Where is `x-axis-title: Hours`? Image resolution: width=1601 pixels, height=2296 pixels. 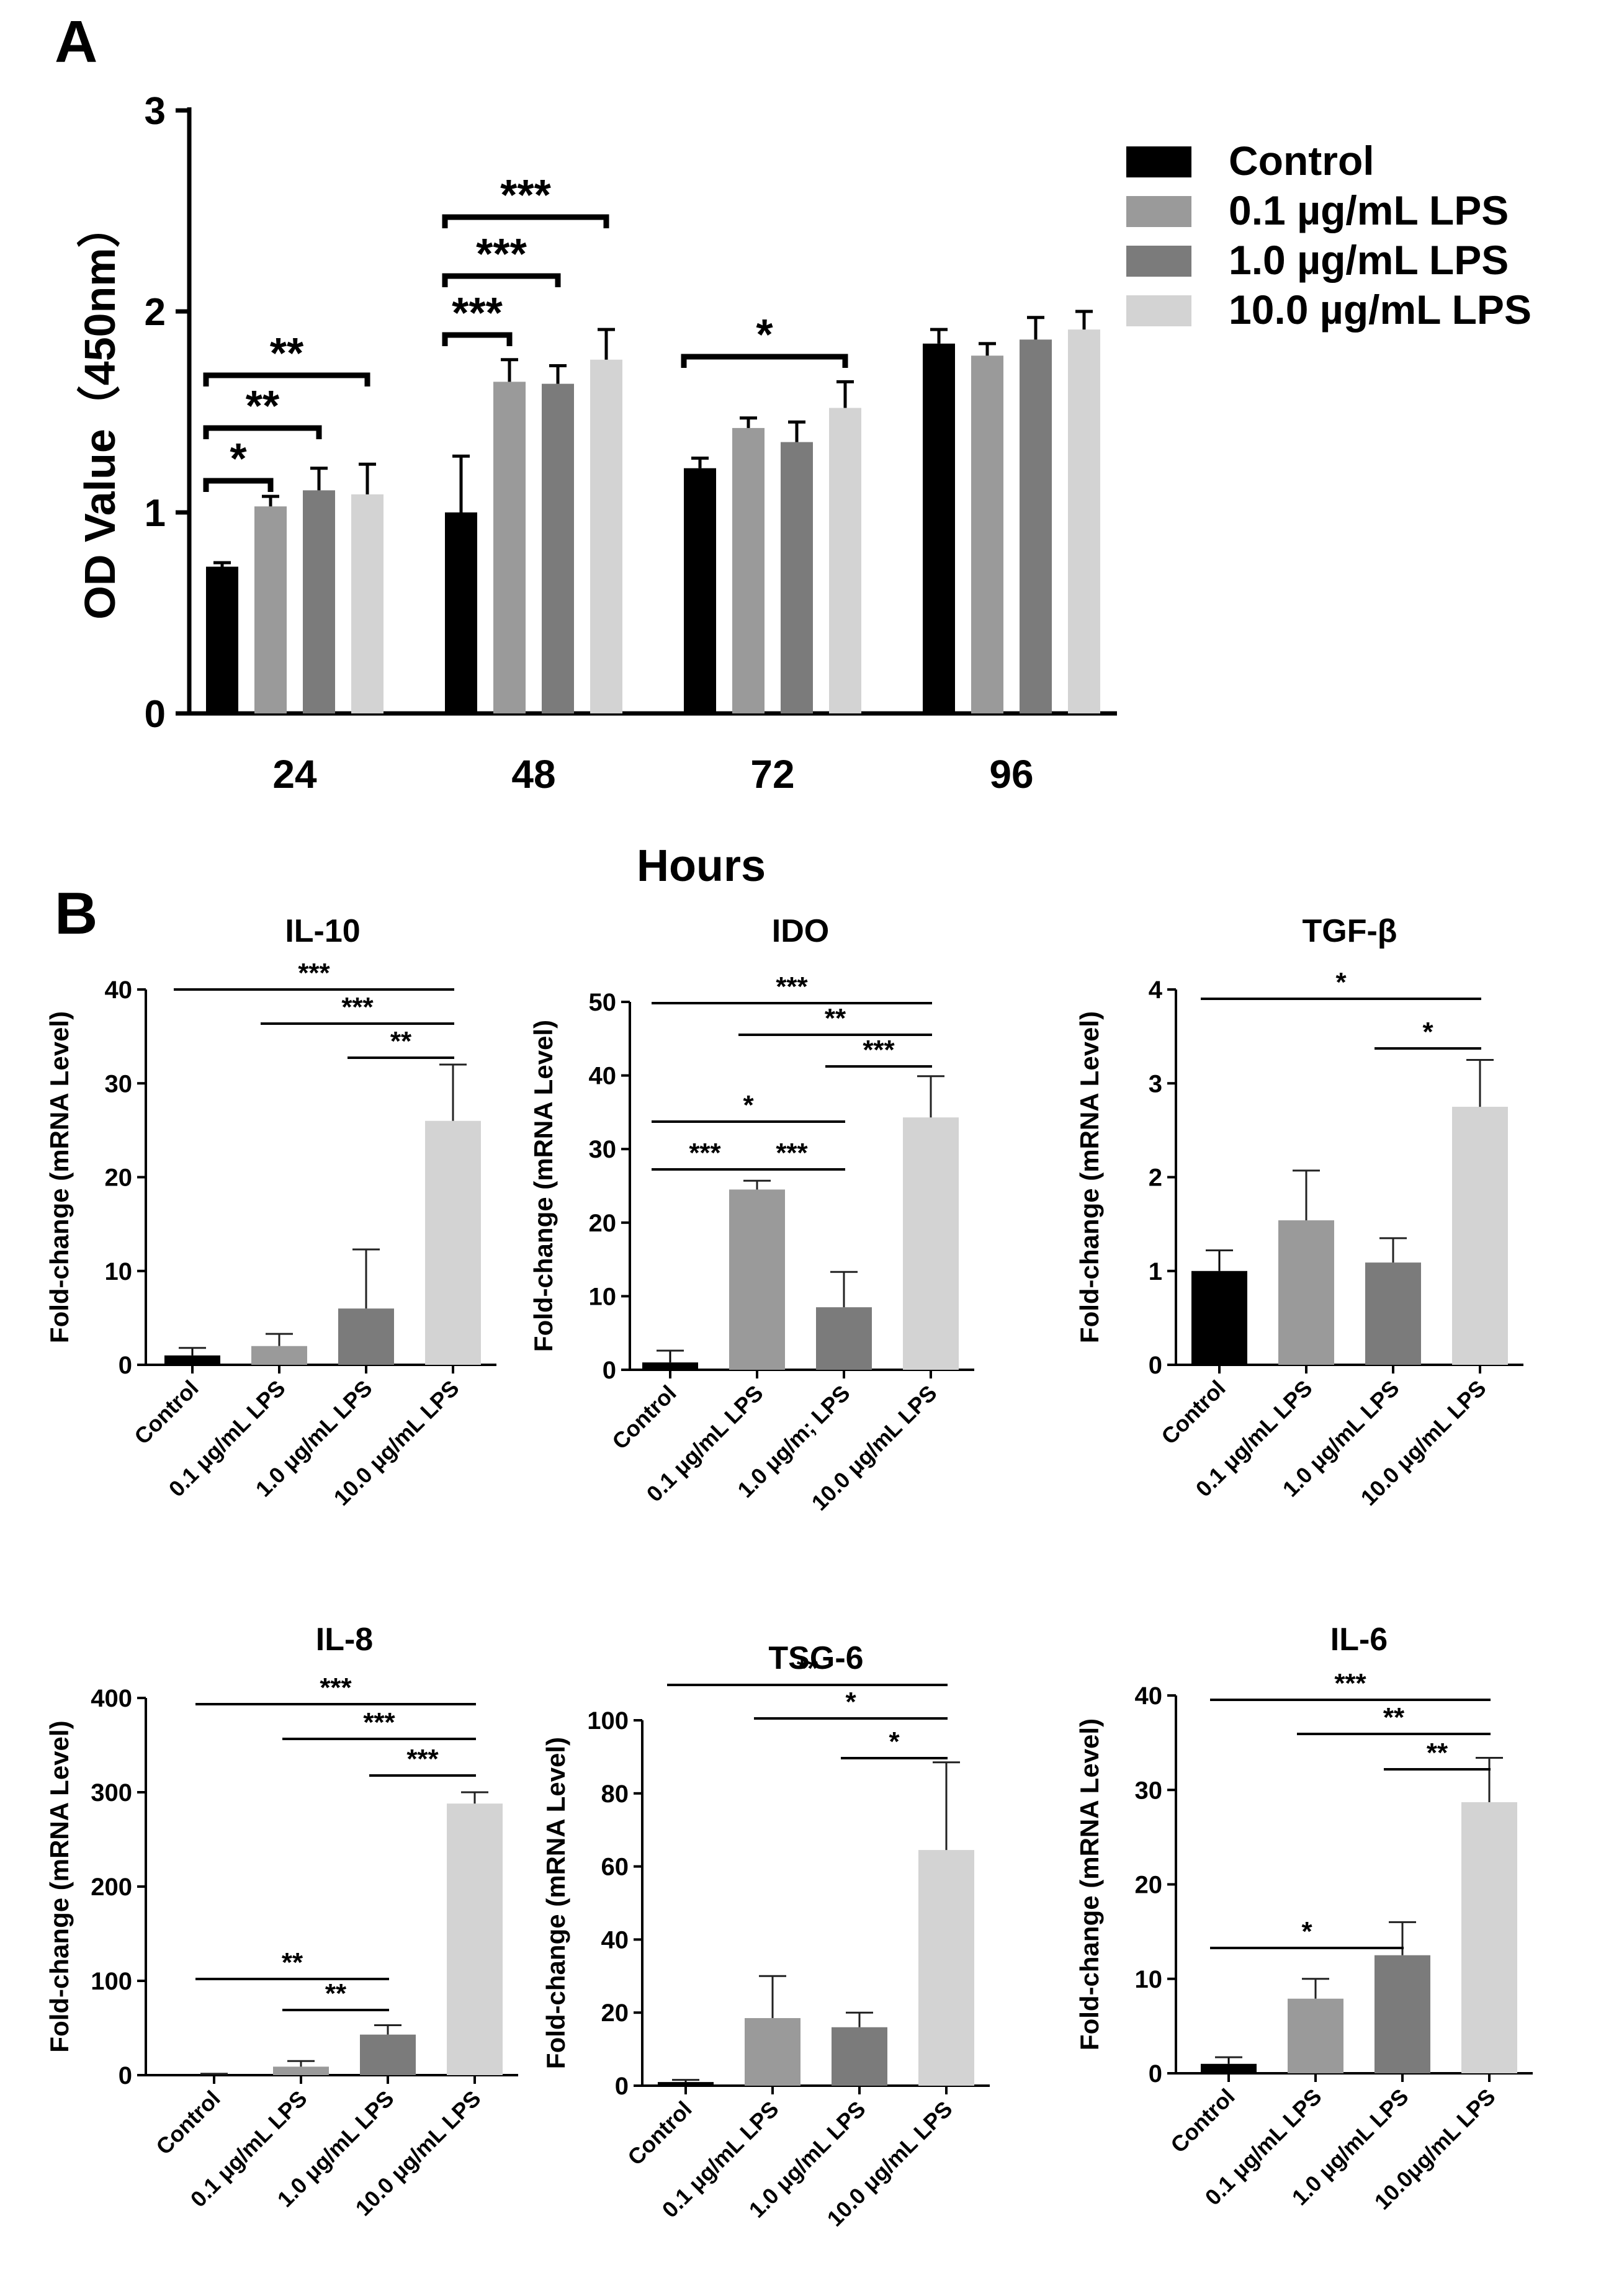 x-axis-title: Hours is located at coordinates (702, 866).